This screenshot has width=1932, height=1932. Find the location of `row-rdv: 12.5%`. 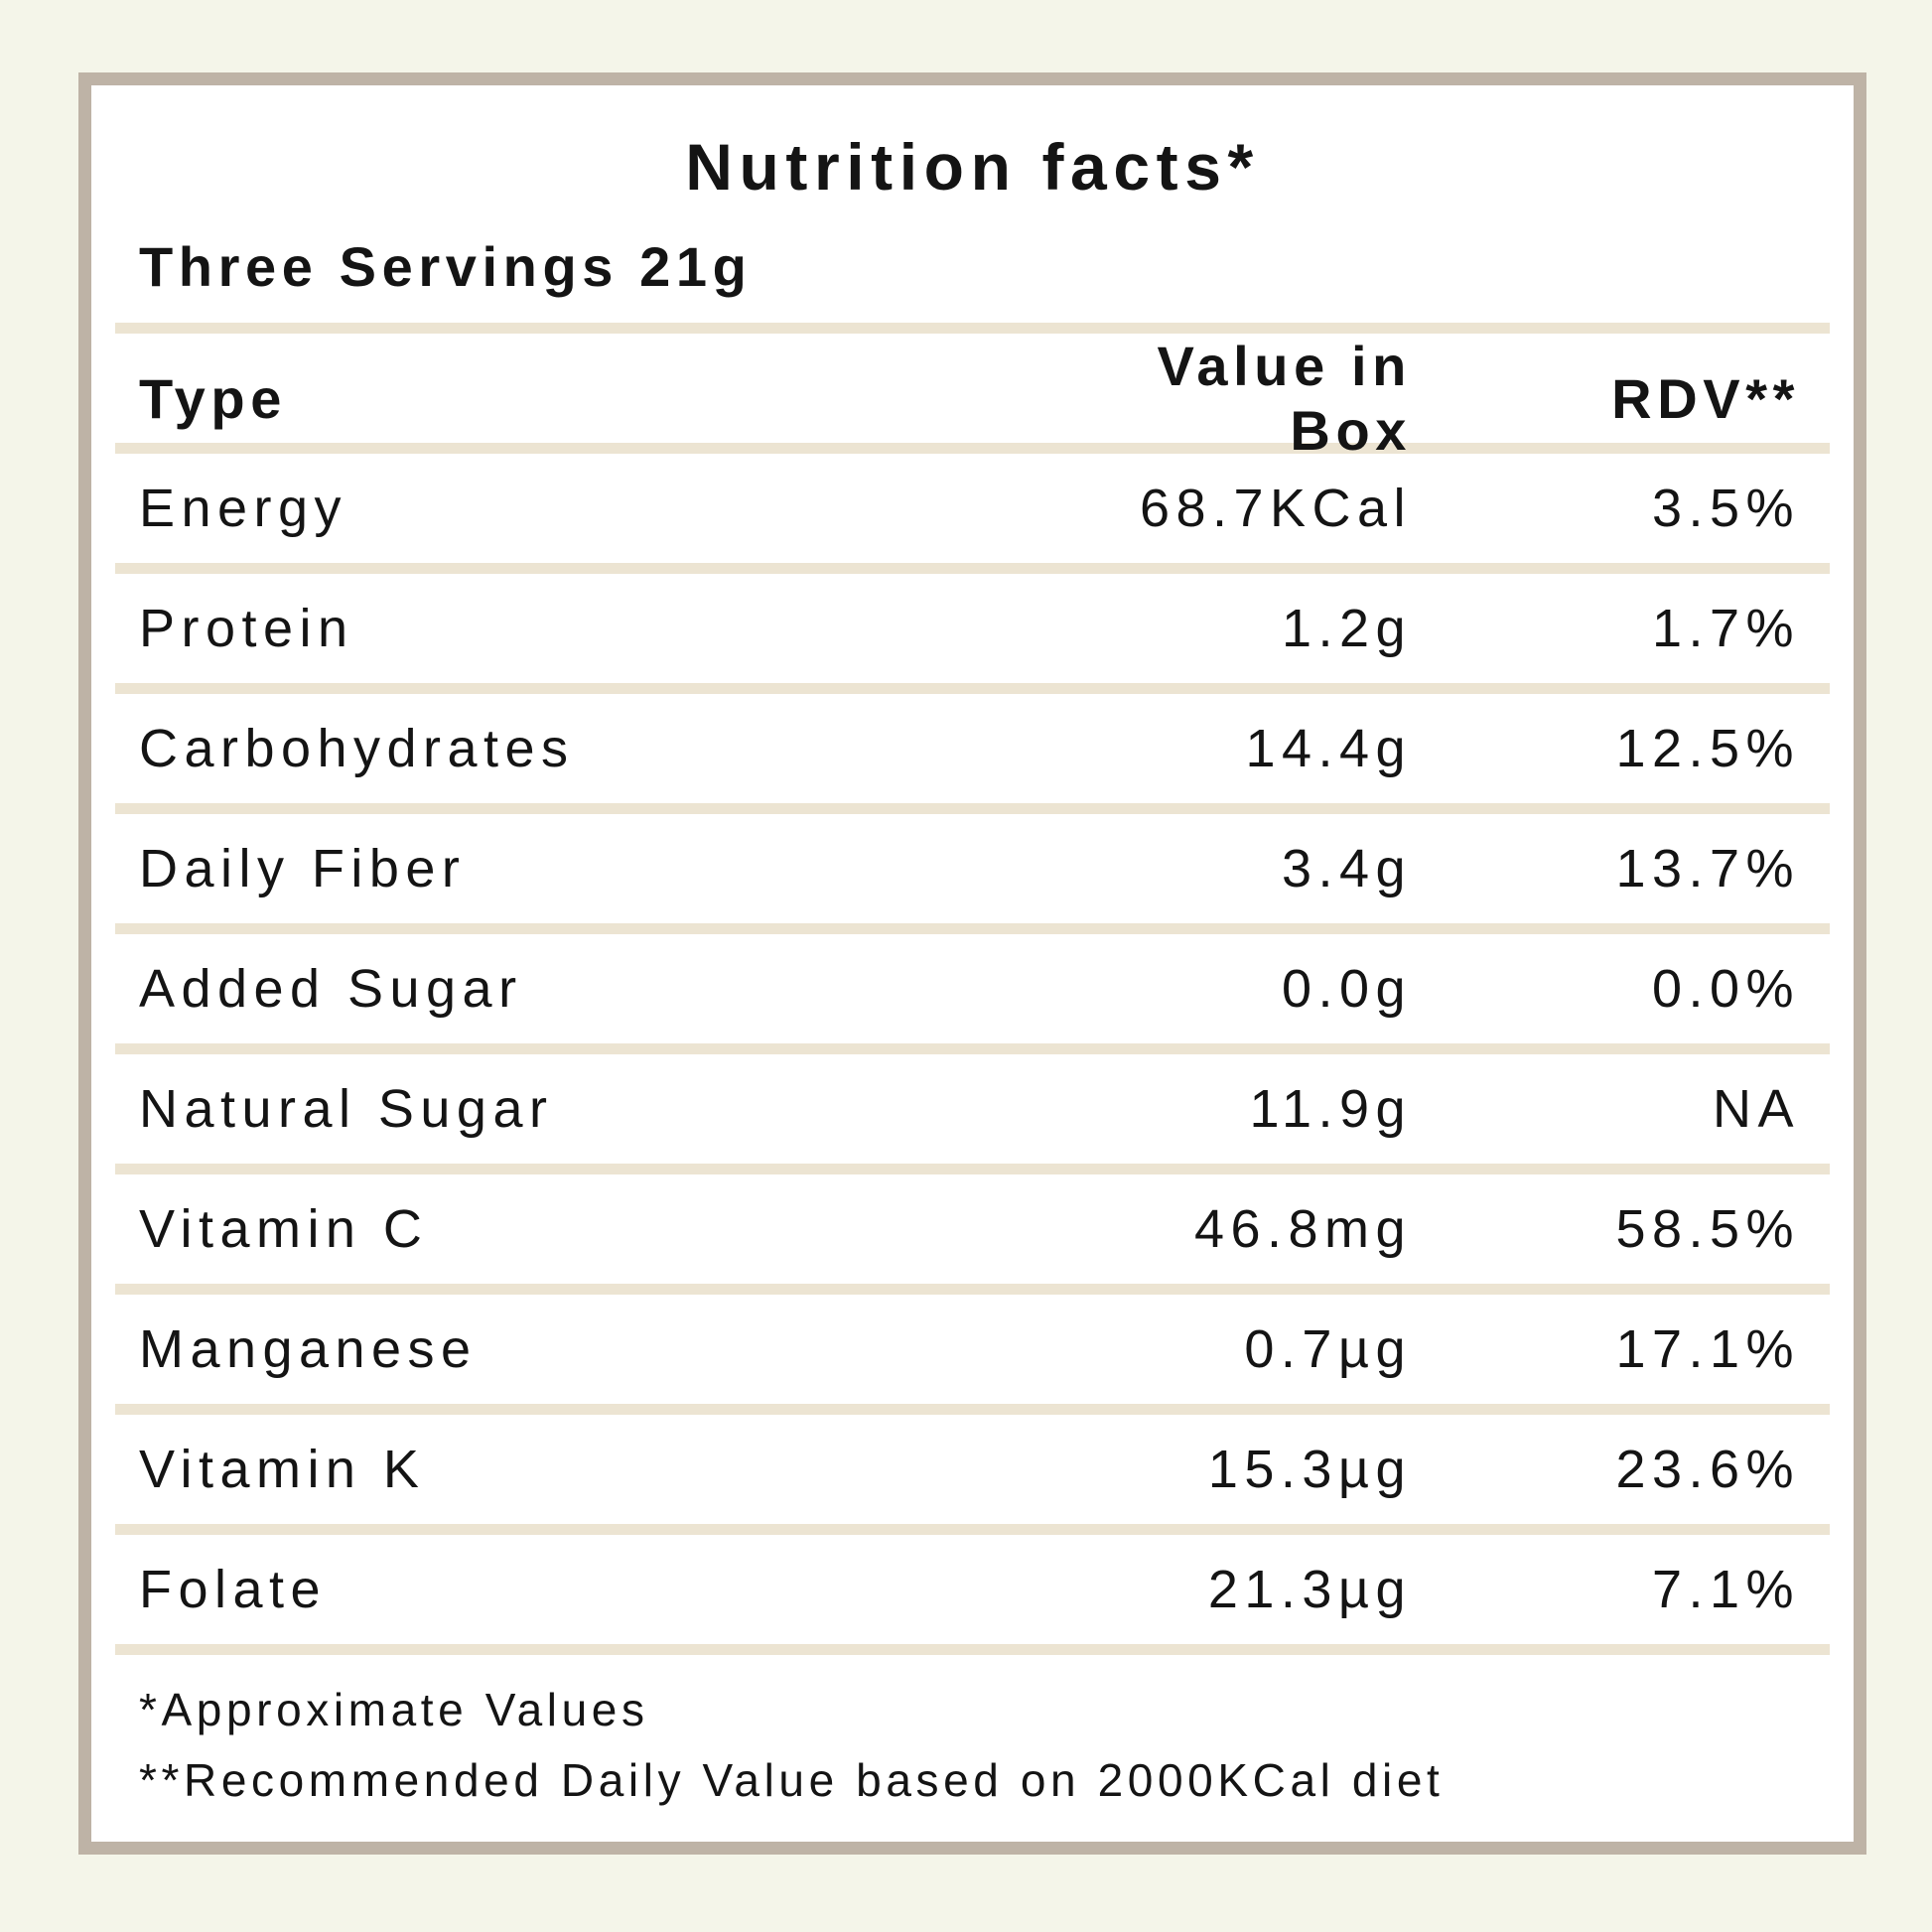

row-rdv: 12.5% is located at coordinates (1708, 748).